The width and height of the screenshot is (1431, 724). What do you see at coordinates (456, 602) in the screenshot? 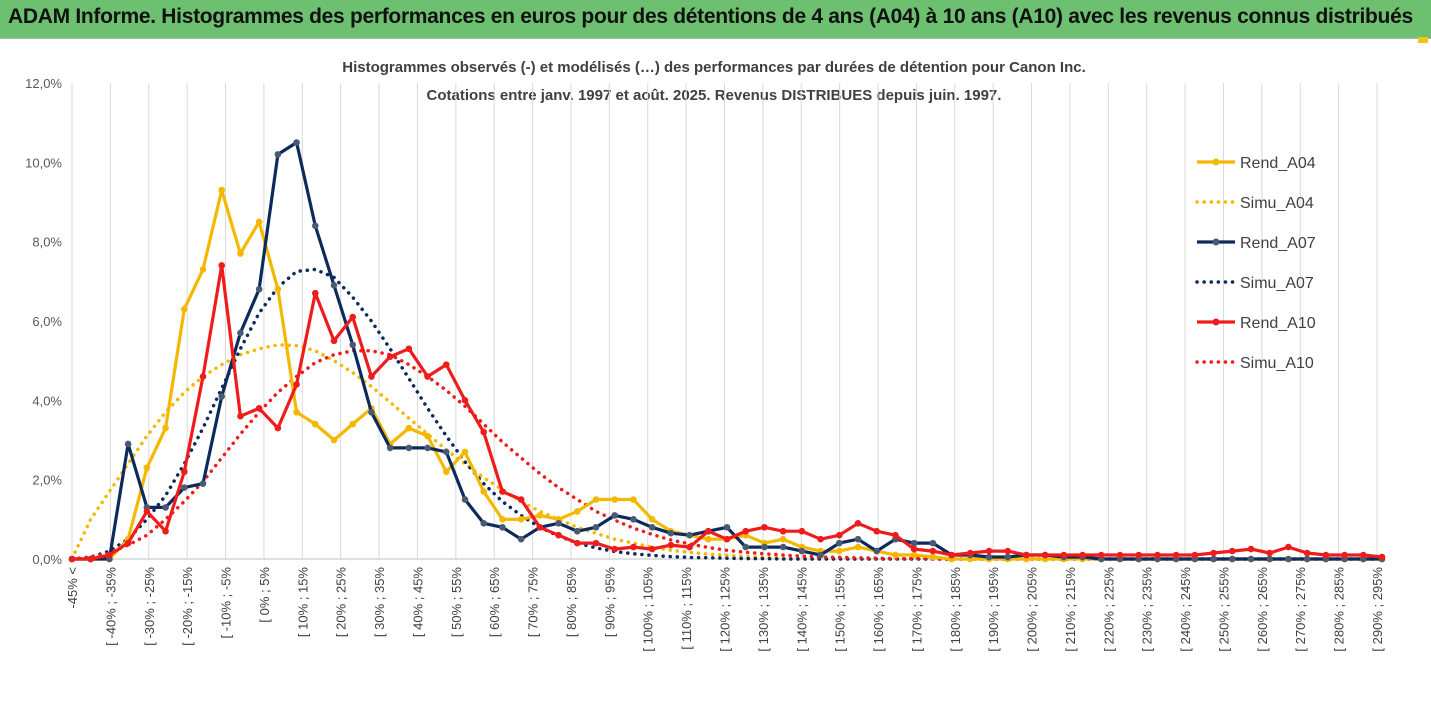
I see `x-tick-label: [ 50% ; 55%` at bounding box center [456, 602].